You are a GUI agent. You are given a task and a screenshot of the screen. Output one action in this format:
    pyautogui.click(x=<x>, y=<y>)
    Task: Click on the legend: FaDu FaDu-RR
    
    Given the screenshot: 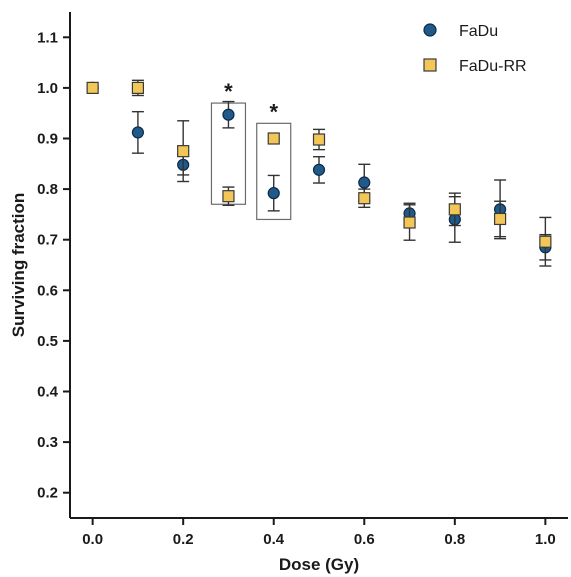 What is the action you would take?
    pyautogui.click(x=475, y=49)
    